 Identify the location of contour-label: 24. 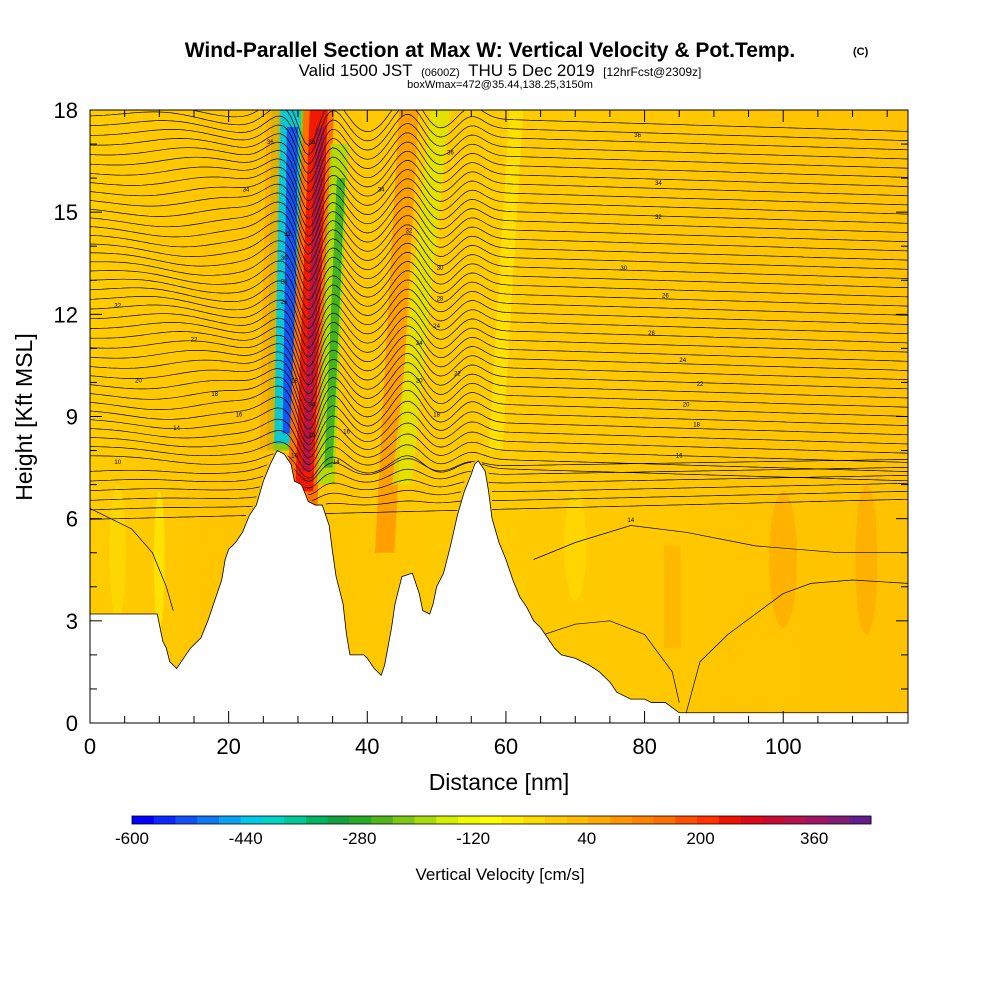
(436, 327).